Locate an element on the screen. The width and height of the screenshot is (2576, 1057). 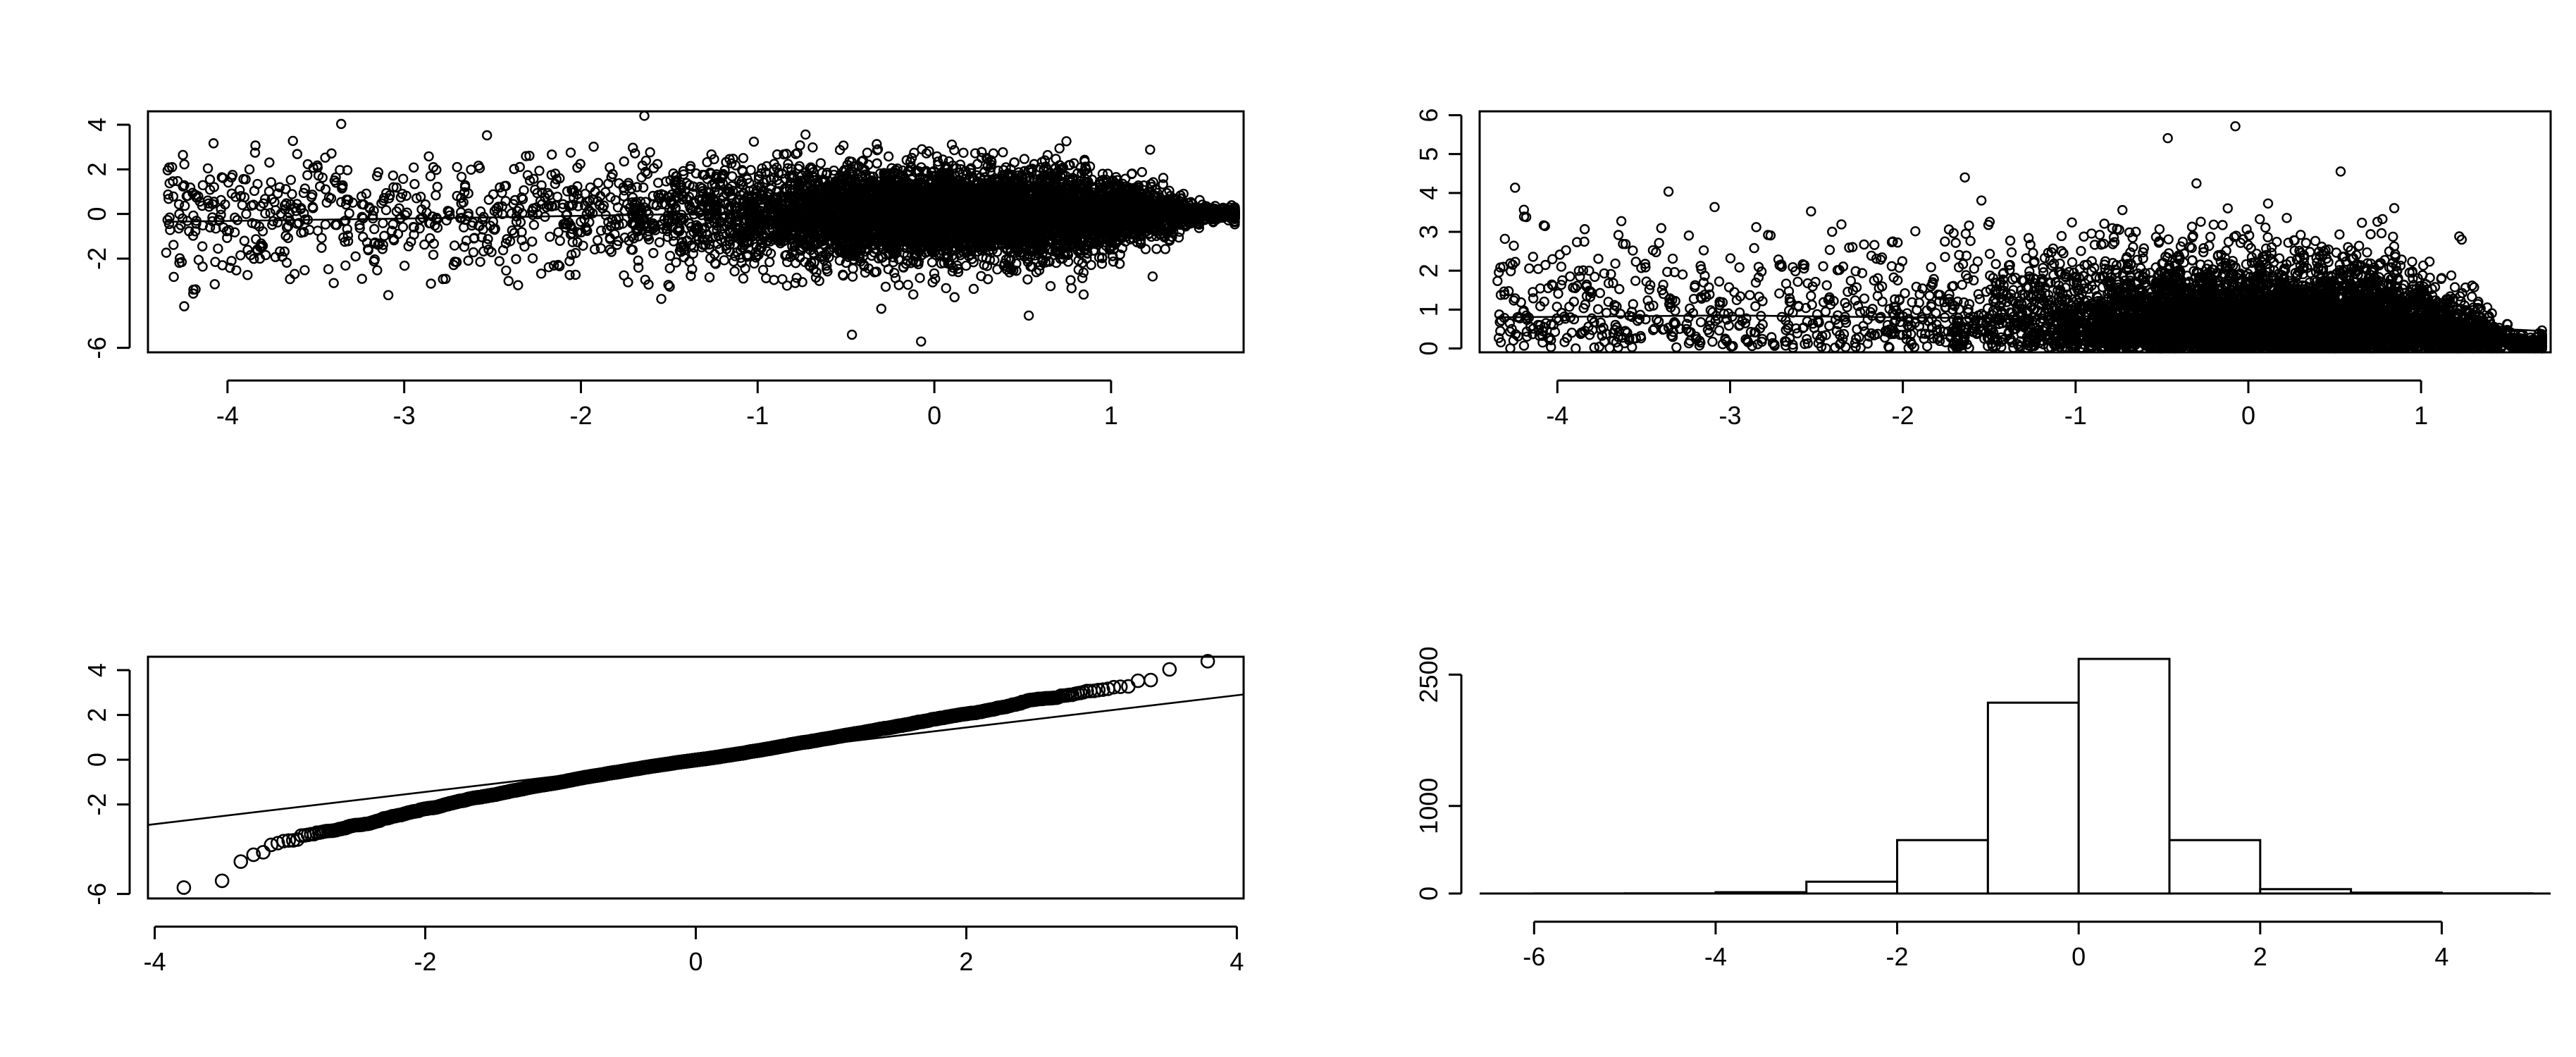
scatter-points is located at coordinates (700, 229).